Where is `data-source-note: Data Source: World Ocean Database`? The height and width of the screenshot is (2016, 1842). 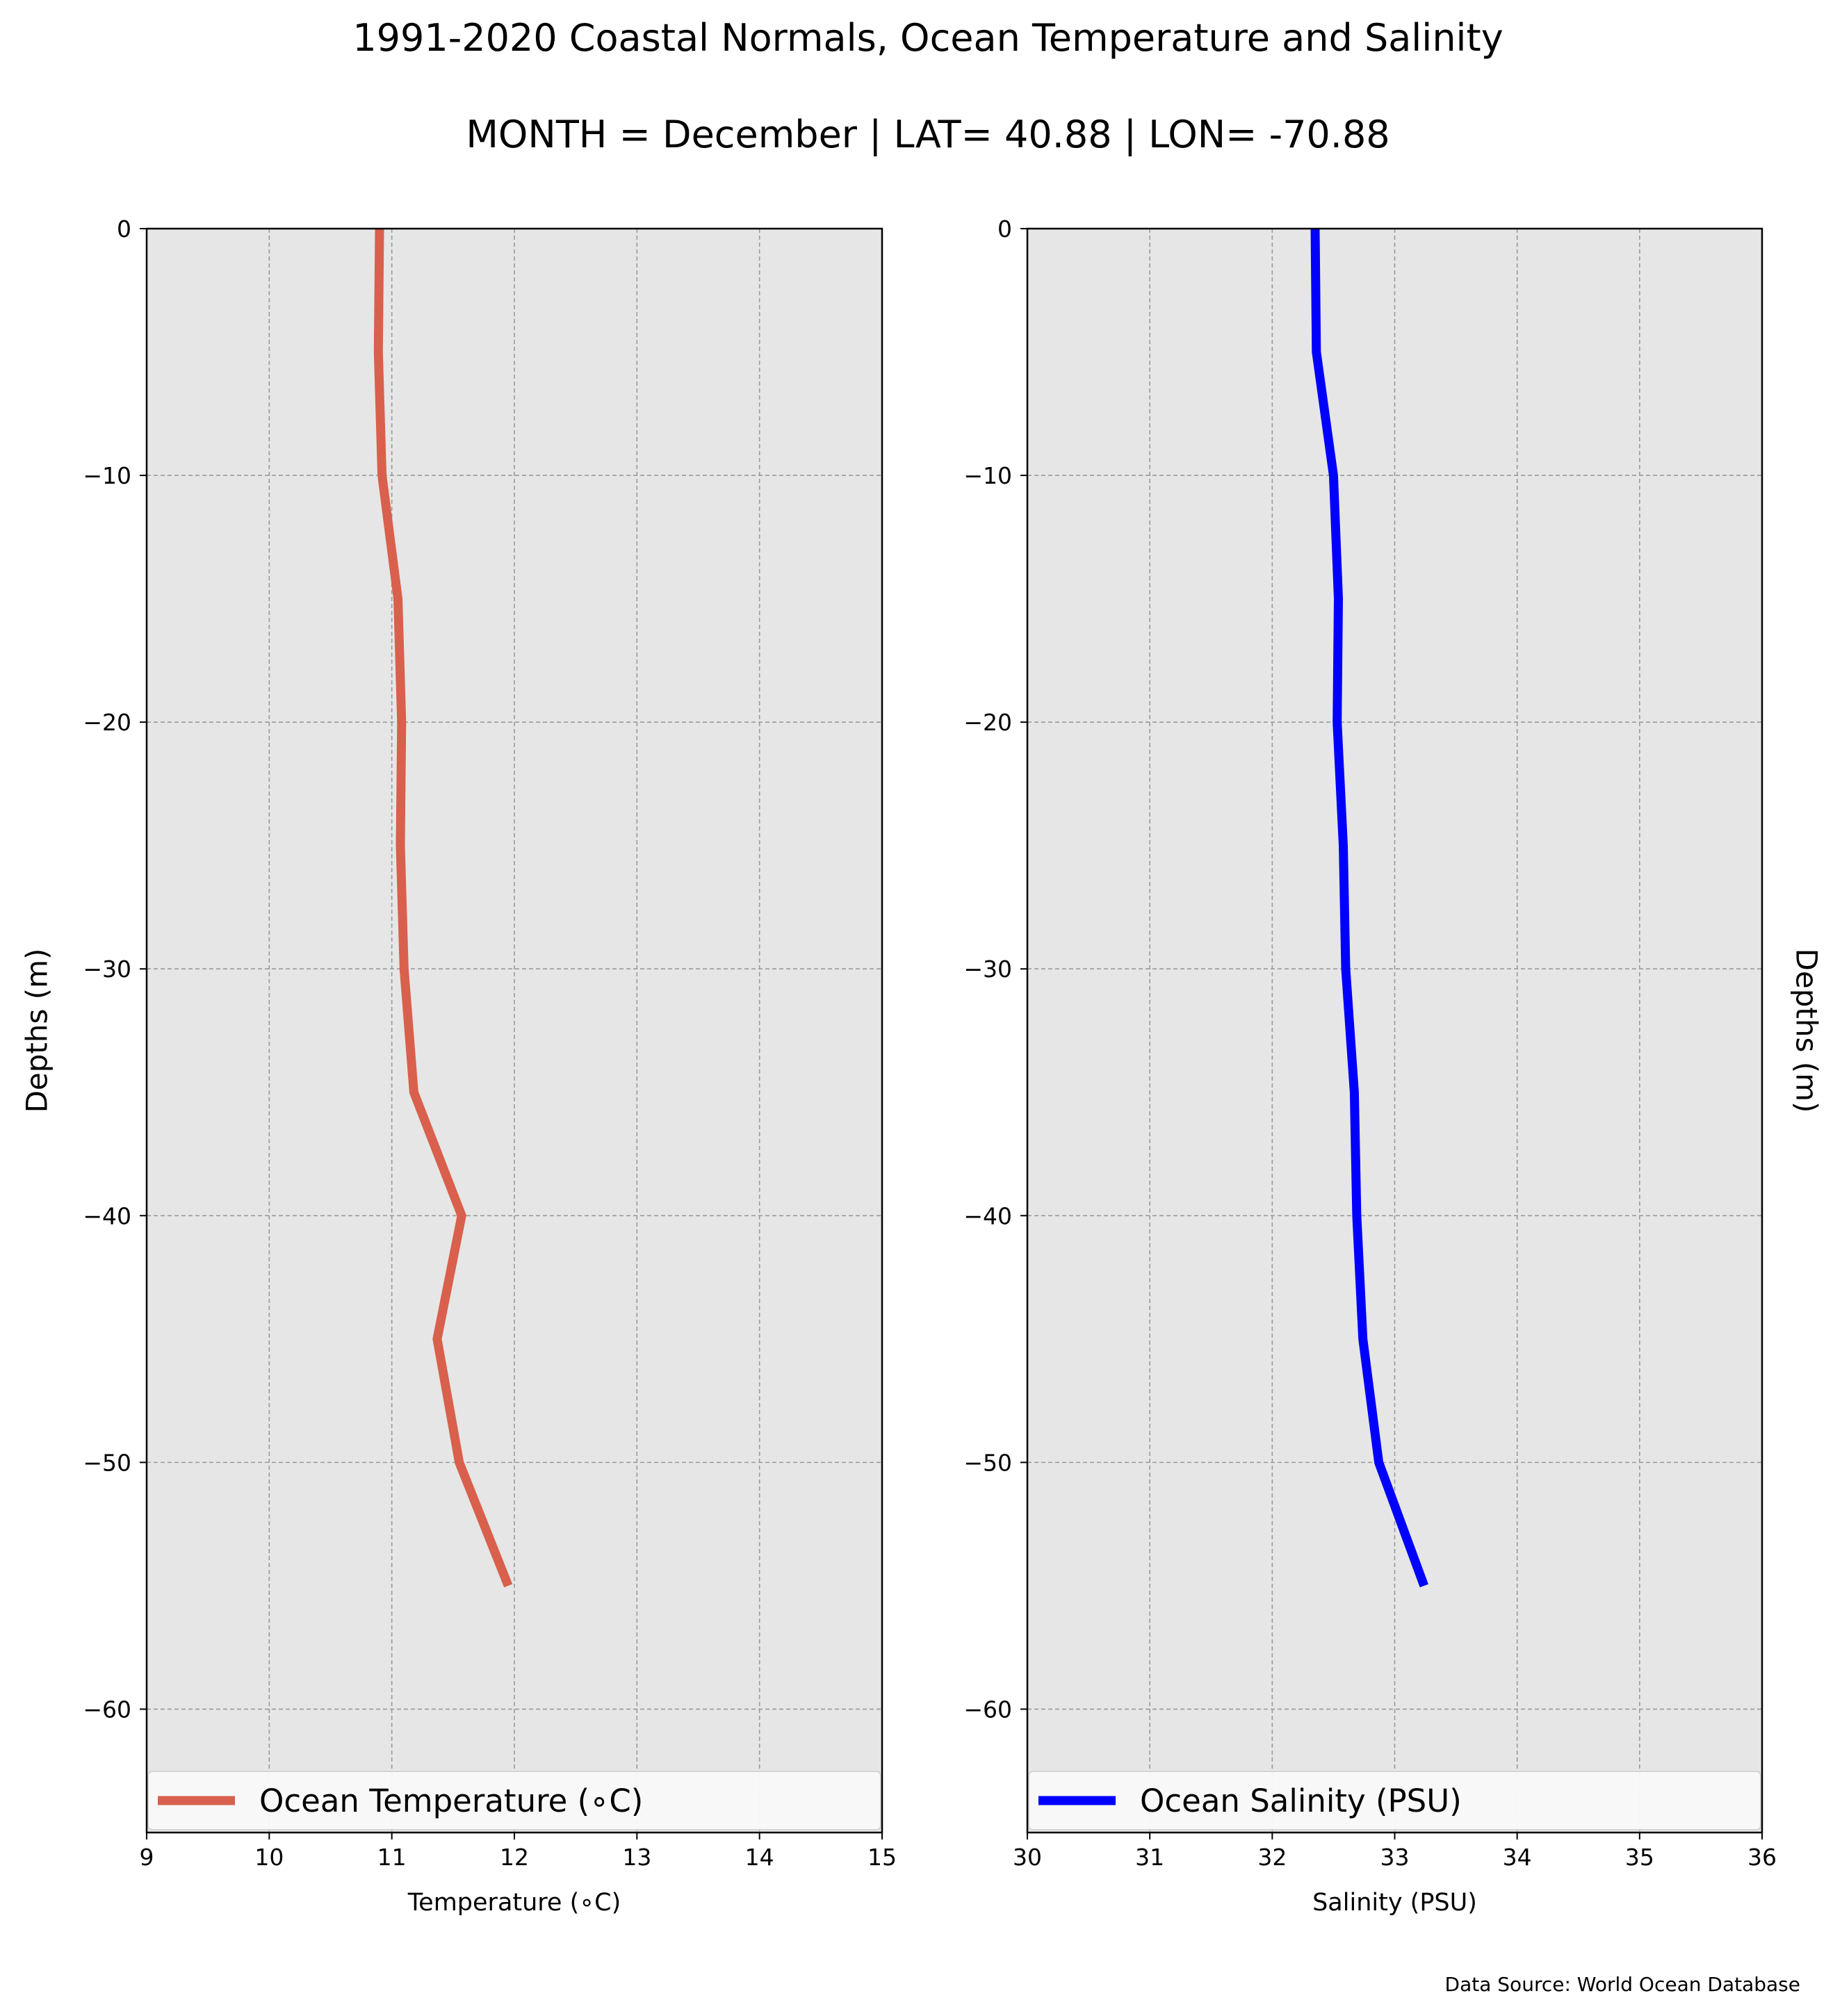
data-source-note: Data Source: World Ocean Database is located at coordinates (1623, 1984).